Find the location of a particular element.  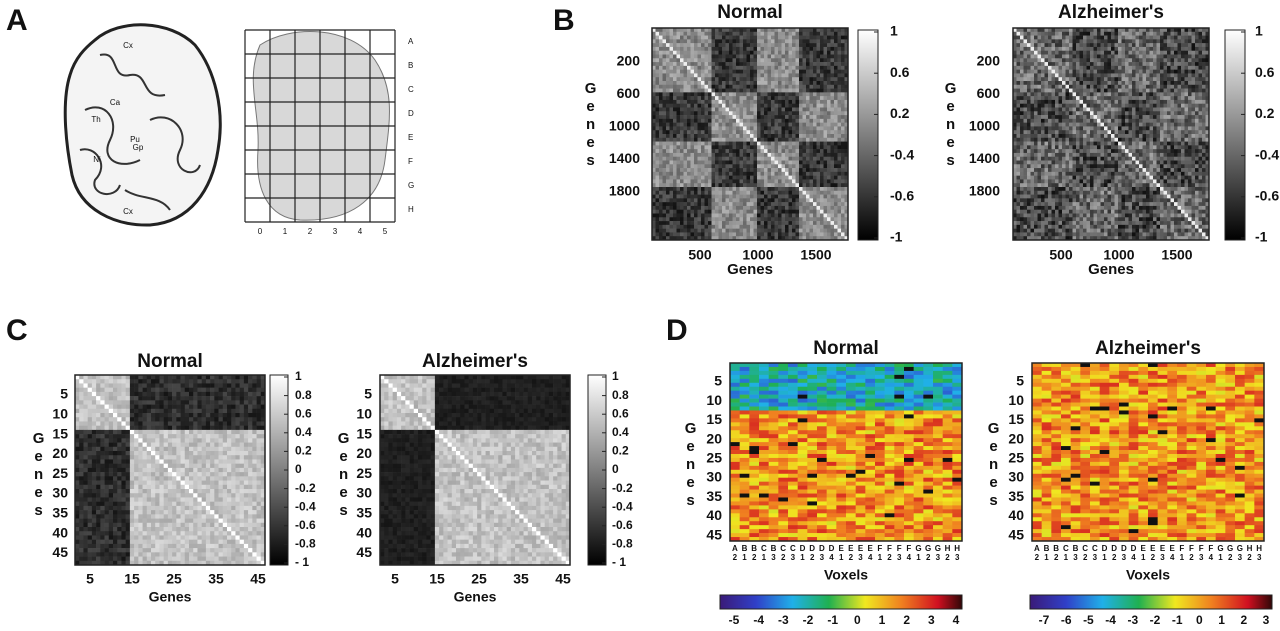

y-tick-label: 600 is located at coordinates (629, 93).